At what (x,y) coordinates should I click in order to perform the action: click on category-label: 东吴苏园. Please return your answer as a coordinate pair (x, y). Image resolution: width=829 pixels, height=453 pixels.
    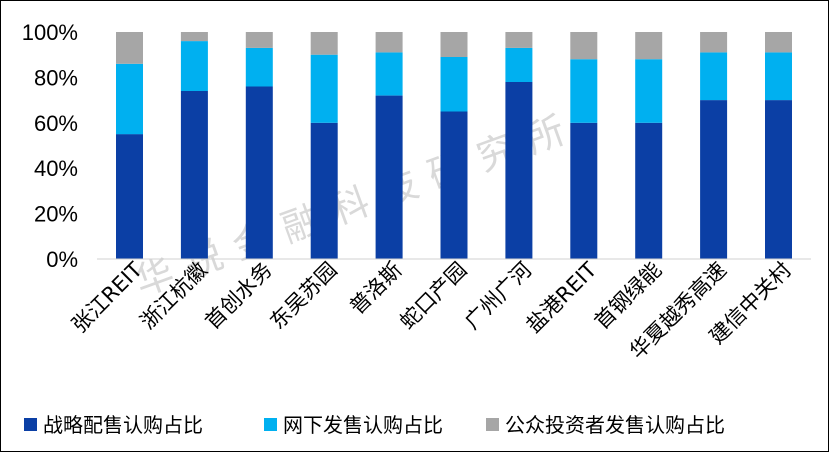
    Looking at the image, I should click on (303, 296).